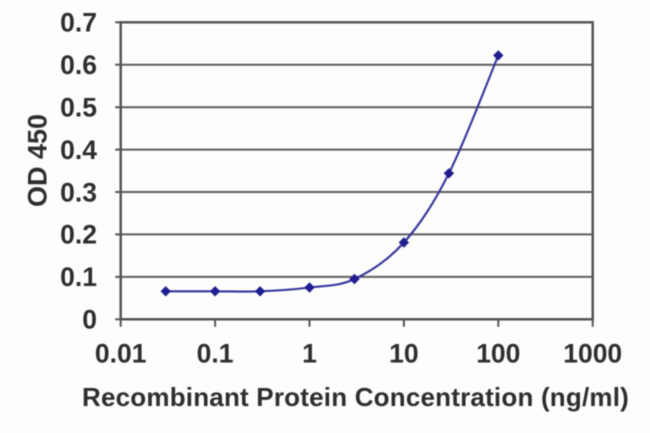 Image resolution: width=650 pixels, height=433 pixels. I want to click on svg-text: 0.01, so click(121, 354).